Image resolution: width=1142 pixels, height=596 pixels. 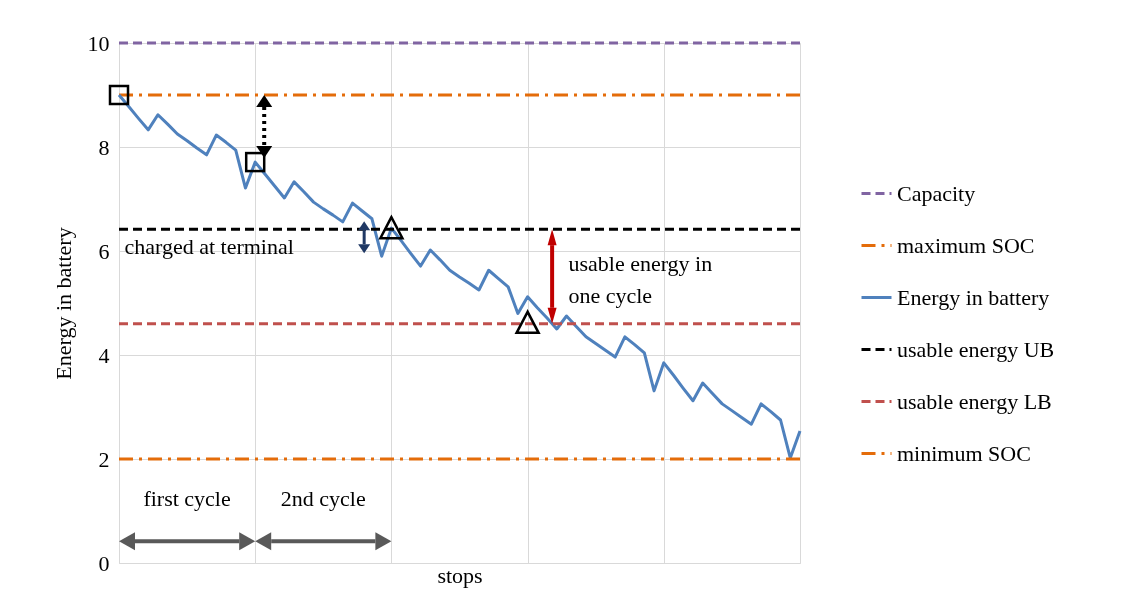 I want to click on annotation: 2nd cycle, so click(x=323, y=498).